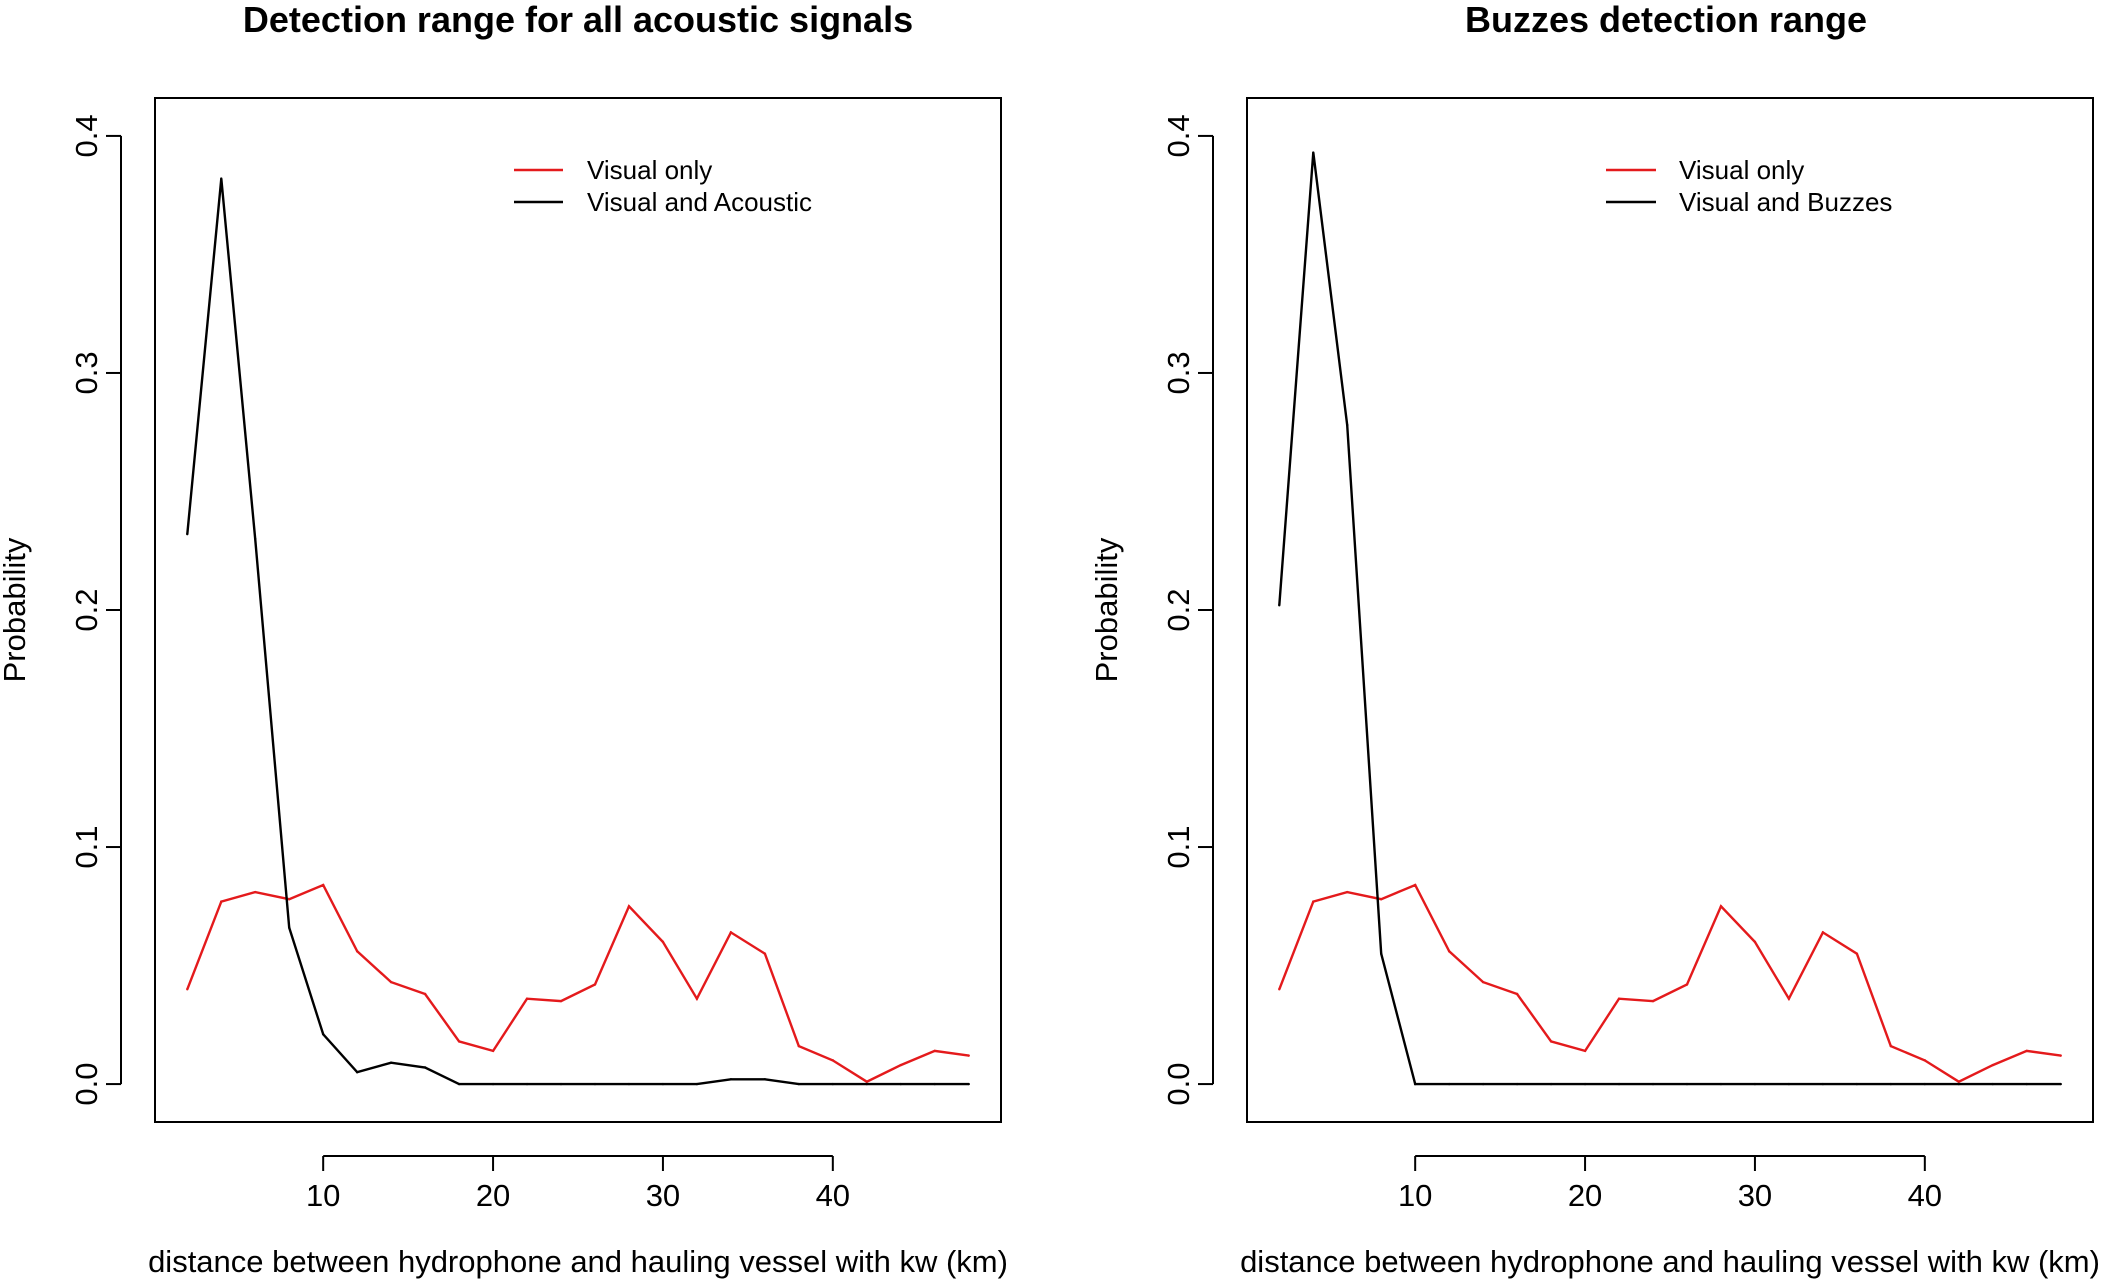 The width and height of the screenshot is (2128, 1281). Describe the element at coordinates (1178, 1084) in the screenshot. I see `y-tick-label: 0.0` at that location.